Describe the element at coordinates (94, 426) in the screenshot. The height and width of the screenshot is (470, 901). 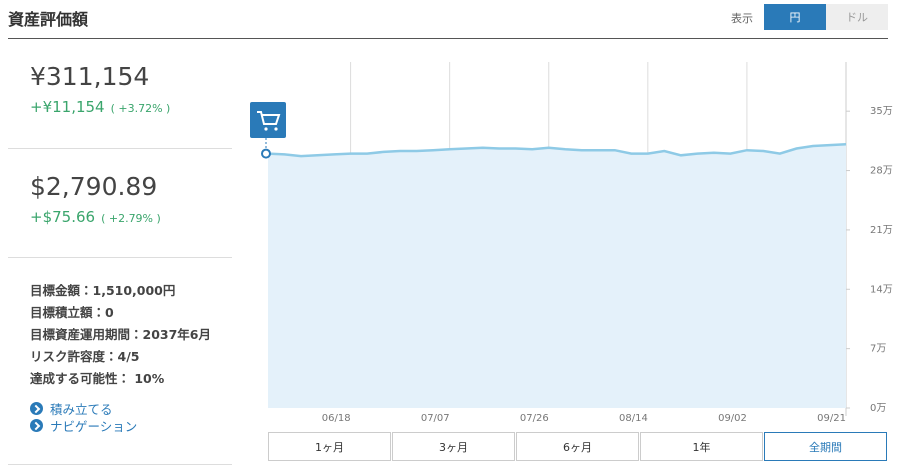
I see `link-text: ナビゲーション` at that location.